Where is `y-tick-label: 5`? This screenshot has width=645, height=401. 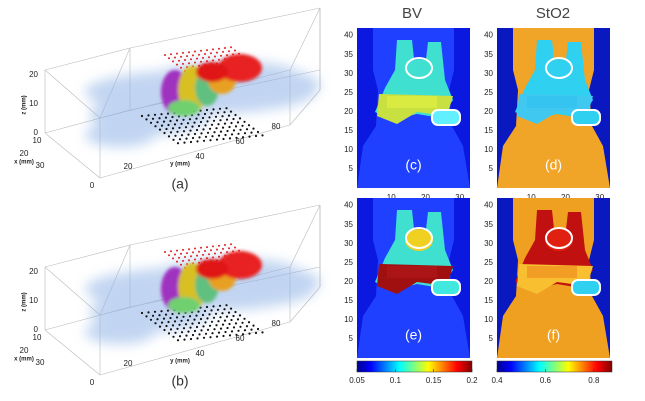
y-tick-label: 5 is located at coordinates (351, 168).